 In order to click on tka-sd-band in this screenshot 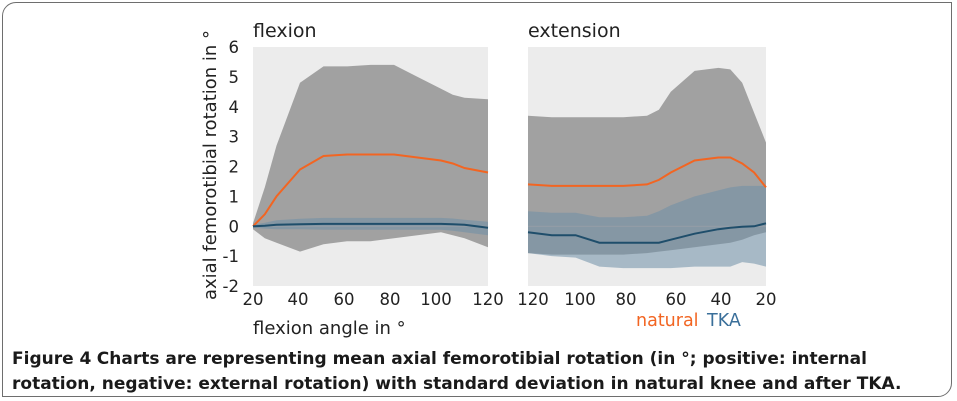, I will do `click(647, 227)`.